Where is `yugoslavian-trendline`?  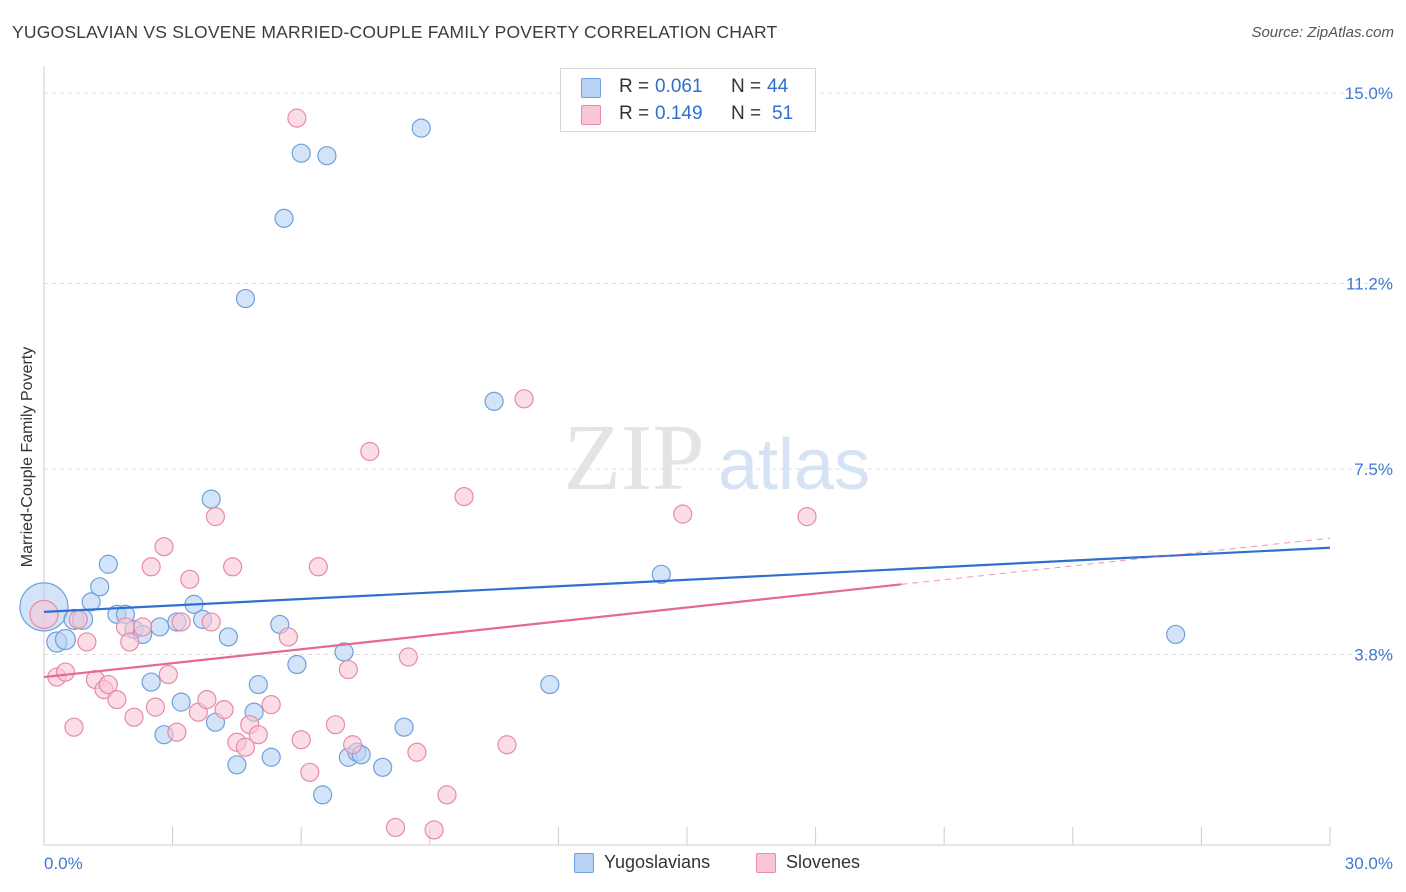
yugoslavian-trendline is located at coordinates (687, 579).